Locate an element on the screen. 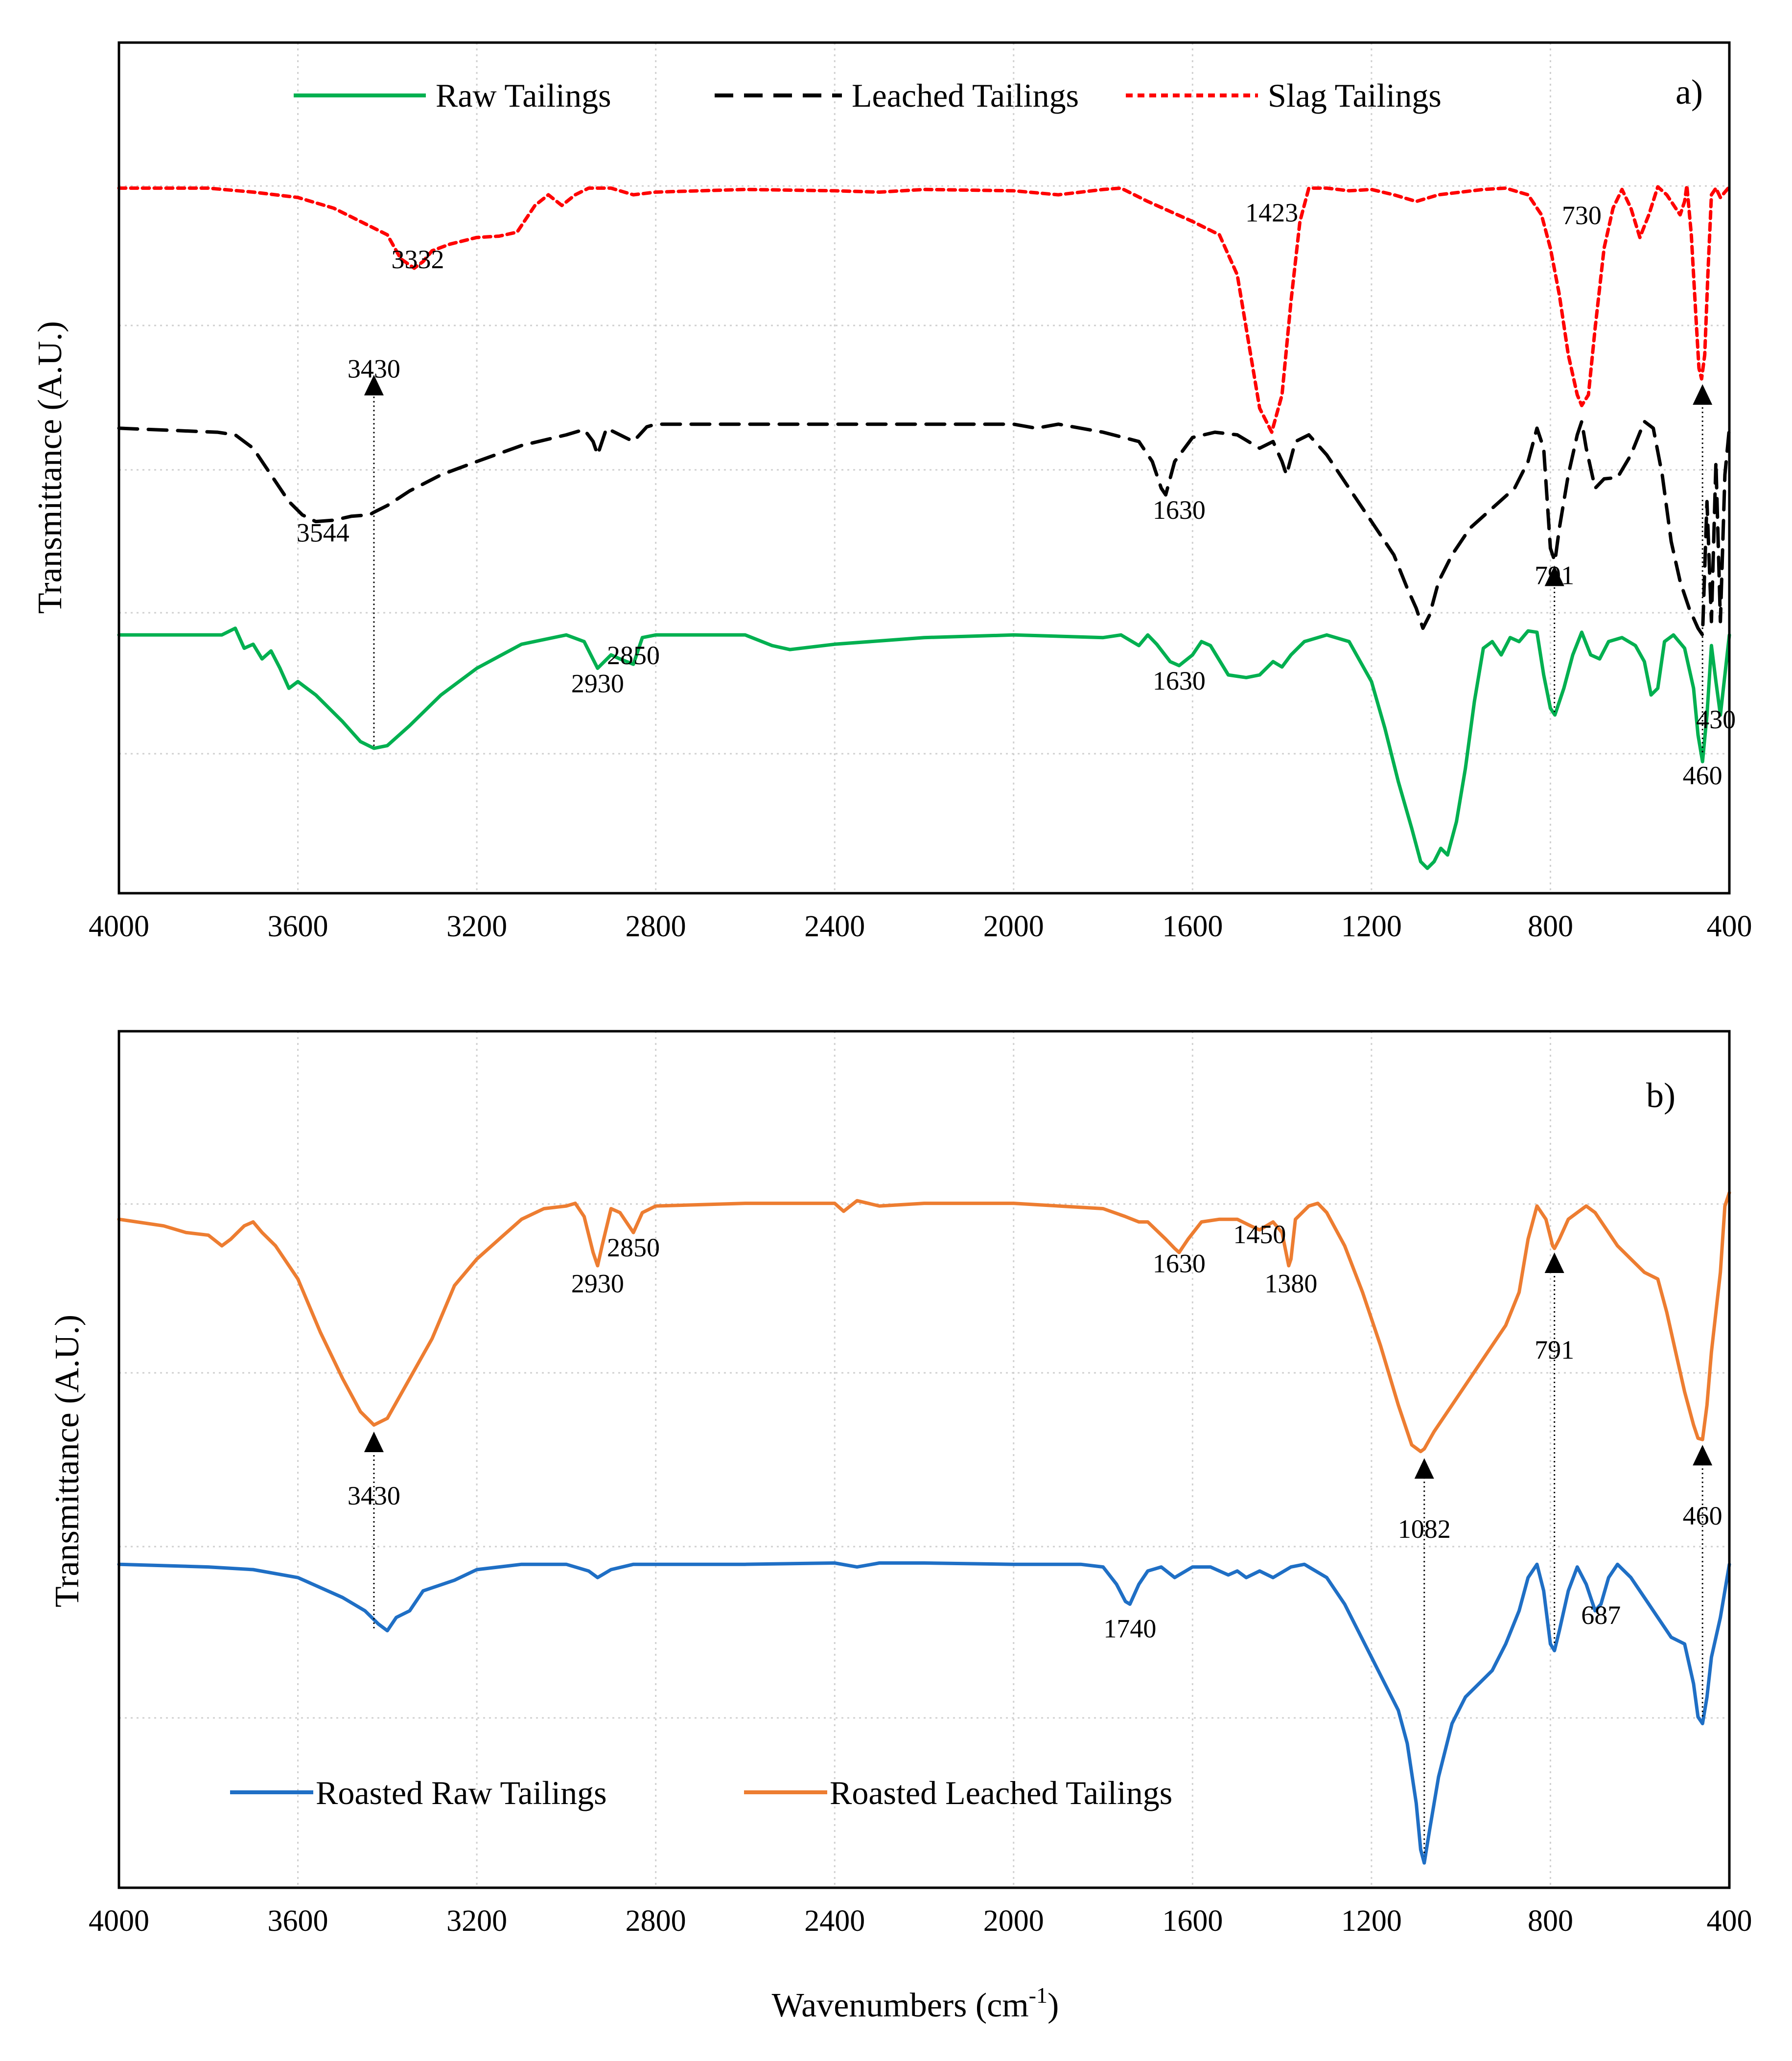 This screenshot has width=1792, height=2061. series-line-leached-tailings is located at coordinates (924, 528).